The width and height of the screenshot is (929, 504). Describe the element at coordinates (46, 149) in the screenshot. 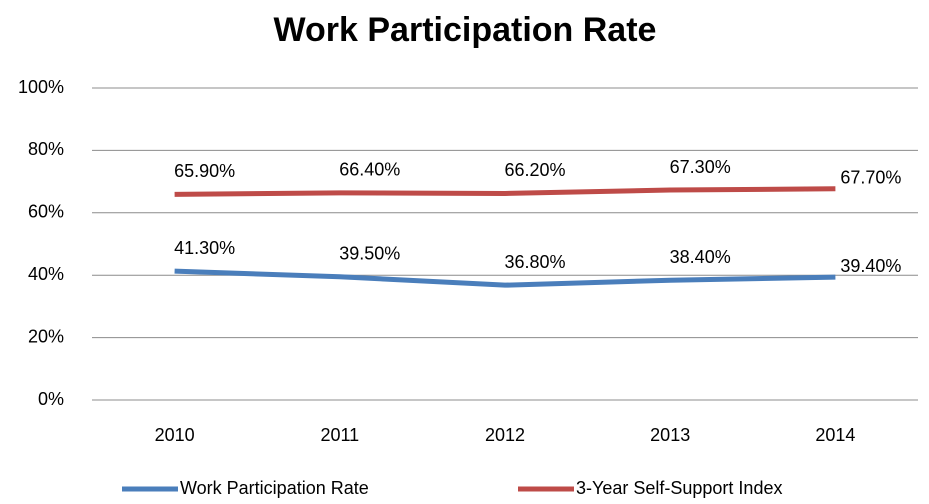

I see `y-tick-label: 80%` at that location.